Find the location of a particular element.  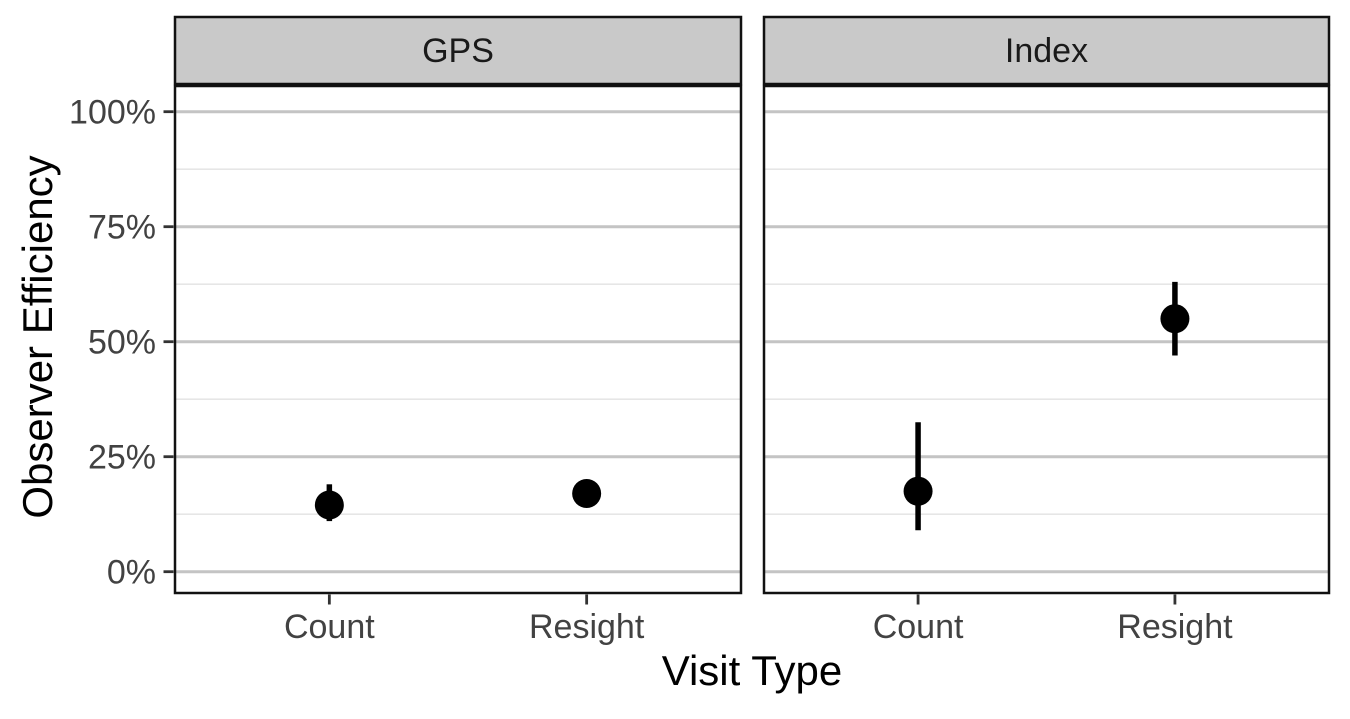

y-tick-label: 25% is located at coordinates (122, 458).